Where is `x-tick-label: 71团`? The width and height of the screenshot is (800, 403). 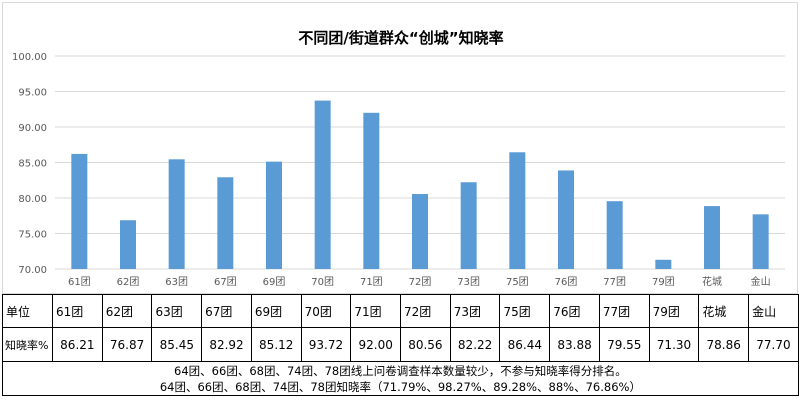
x-tick-label: 71团 is located at coordinates (371, 282).